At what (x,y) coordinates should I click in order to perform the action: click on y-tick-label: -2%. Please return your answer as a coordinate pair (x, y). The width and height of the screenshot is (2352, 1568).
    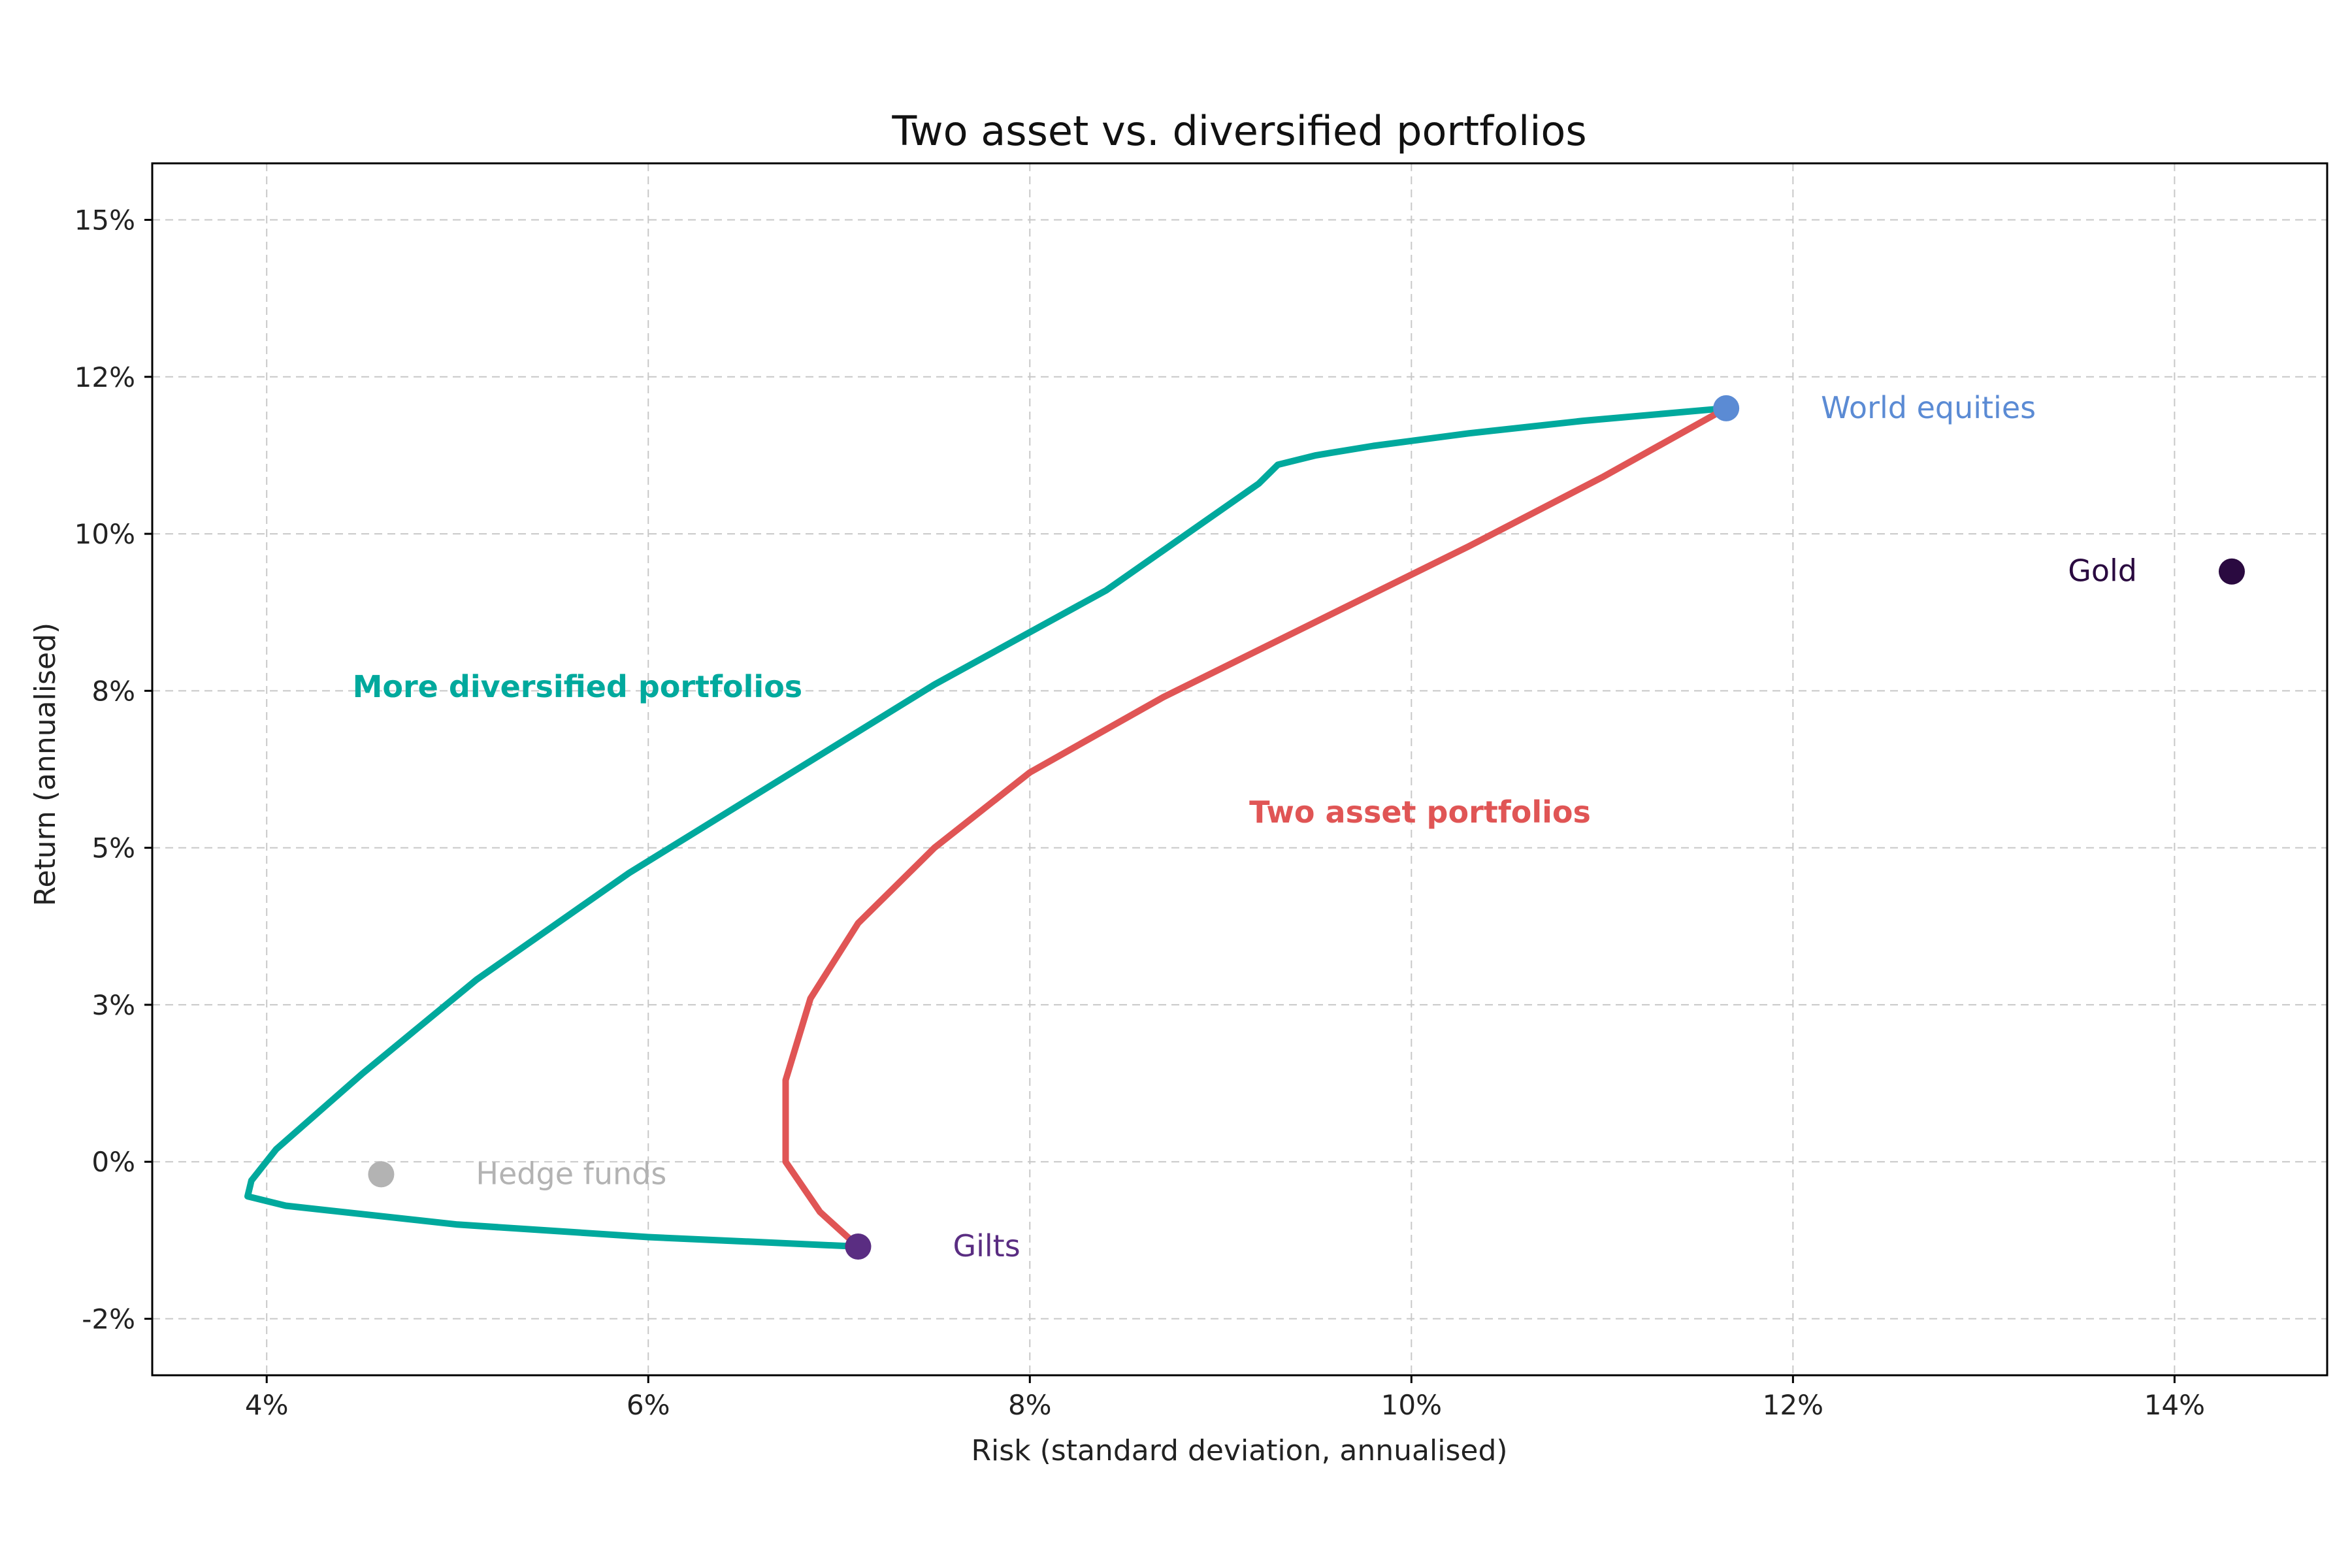
    Looking at the image, I should click on (108, 1319).